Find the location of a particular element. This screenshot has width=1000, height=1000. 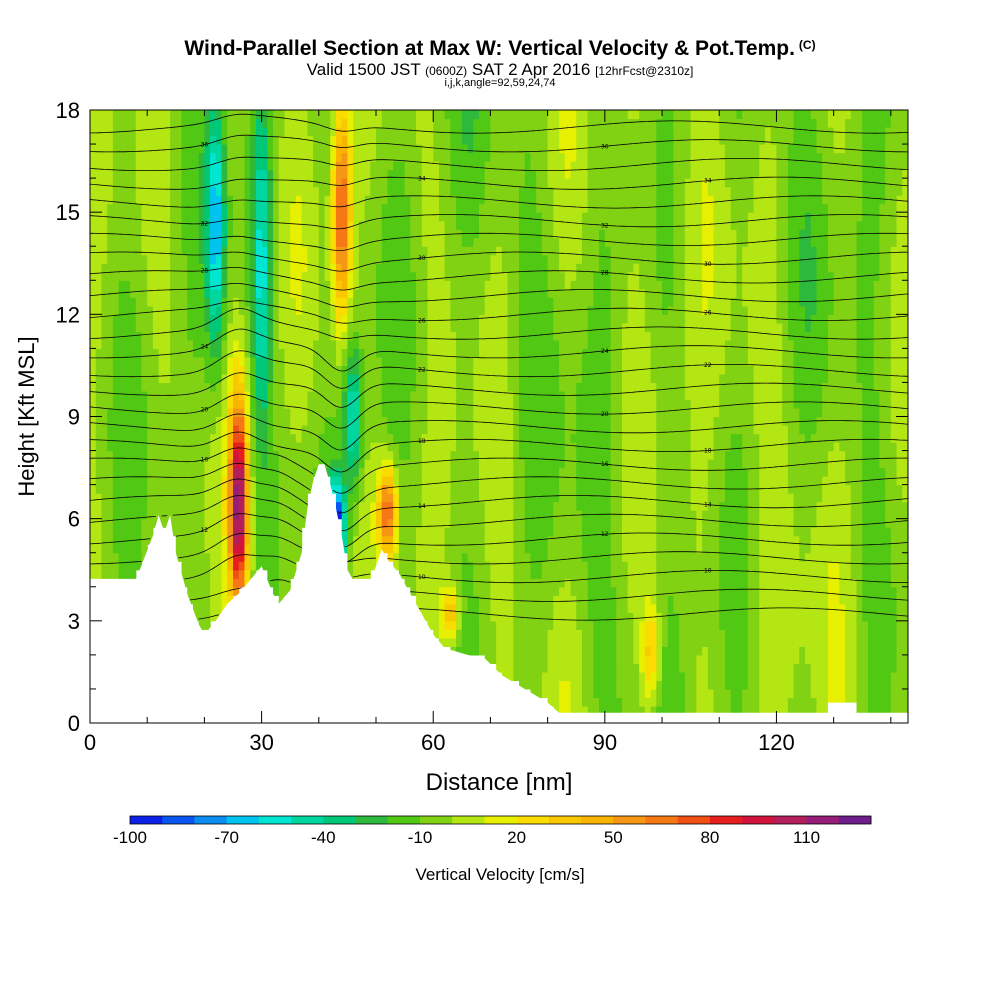

valid-time: Valid 1500 JST is located at coordinates (363, 69).